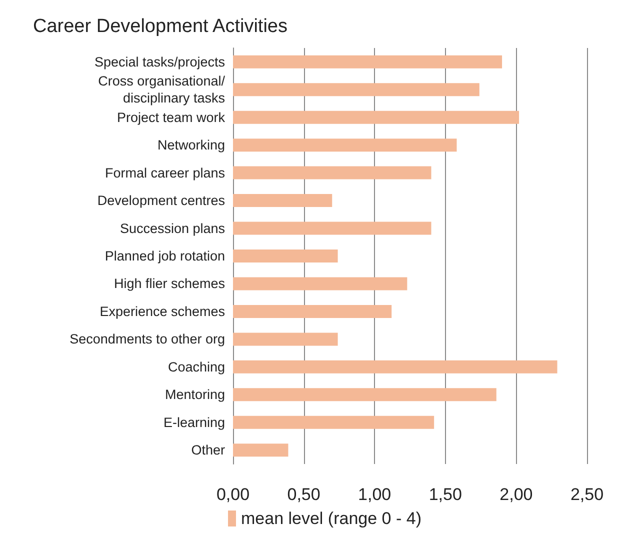  What do you see at coordinates (163, 311) in the screenshot?
I see `y-tick-label: Experience schemes` at bounding box center [163, 311].